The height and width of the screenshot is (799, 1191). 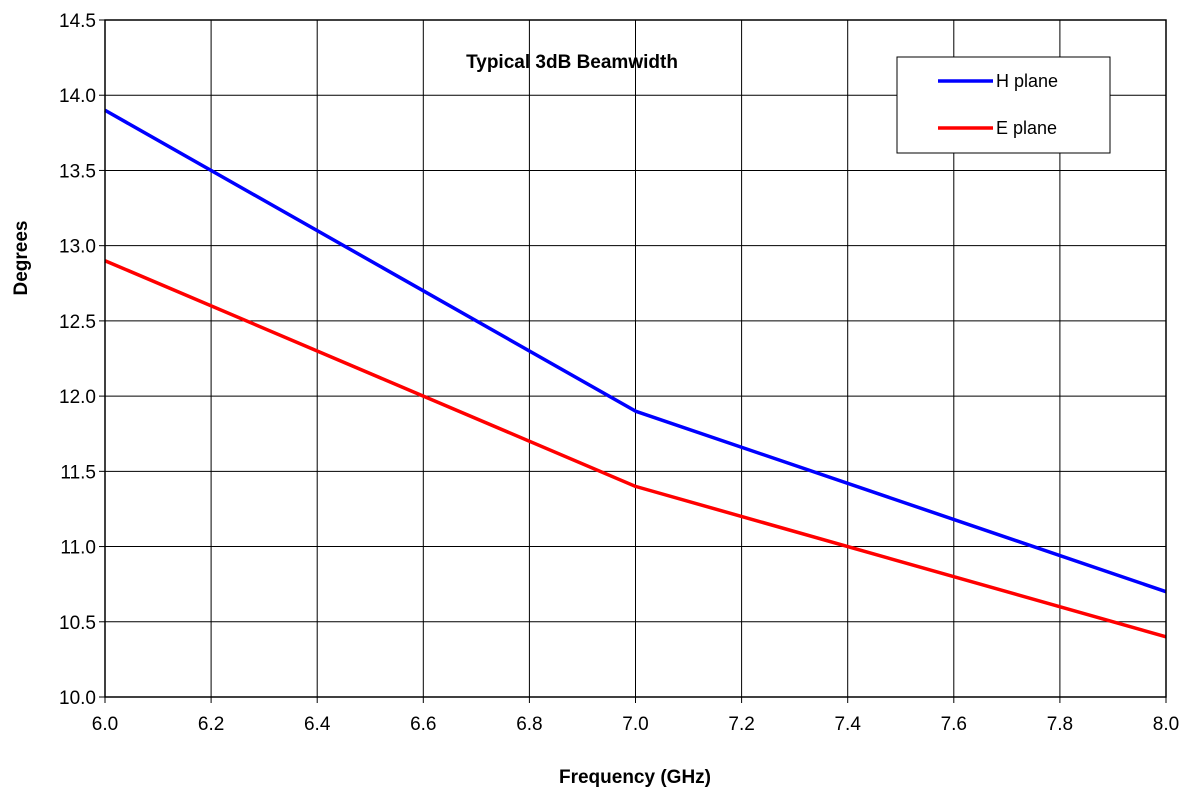 What do you see at coordinates (317, 724) in the screenshot?
I see `x-tick-label: 6.4` at bounding box center [317, 724].